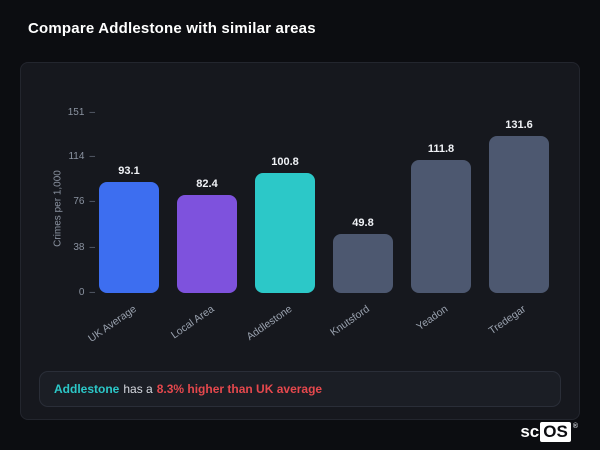 The height and width of the screenshot is (450, 600). What do you see at coordinates (172, 28) in the screenshot?
I see `page-title: Compare Addlestone with similar areas` at bounding box center [172, 28].